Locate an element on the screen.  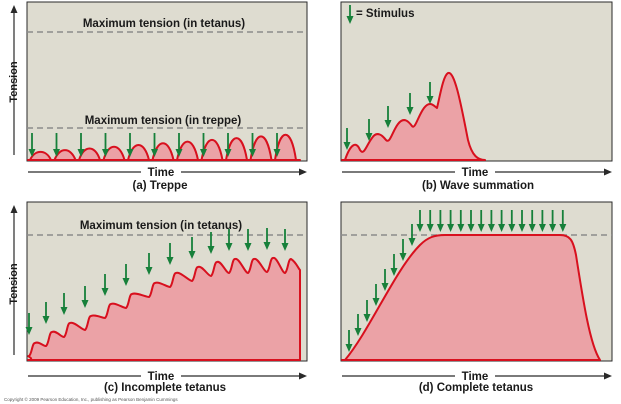
x-axis-b: Time is located at coordinates (477, 171).